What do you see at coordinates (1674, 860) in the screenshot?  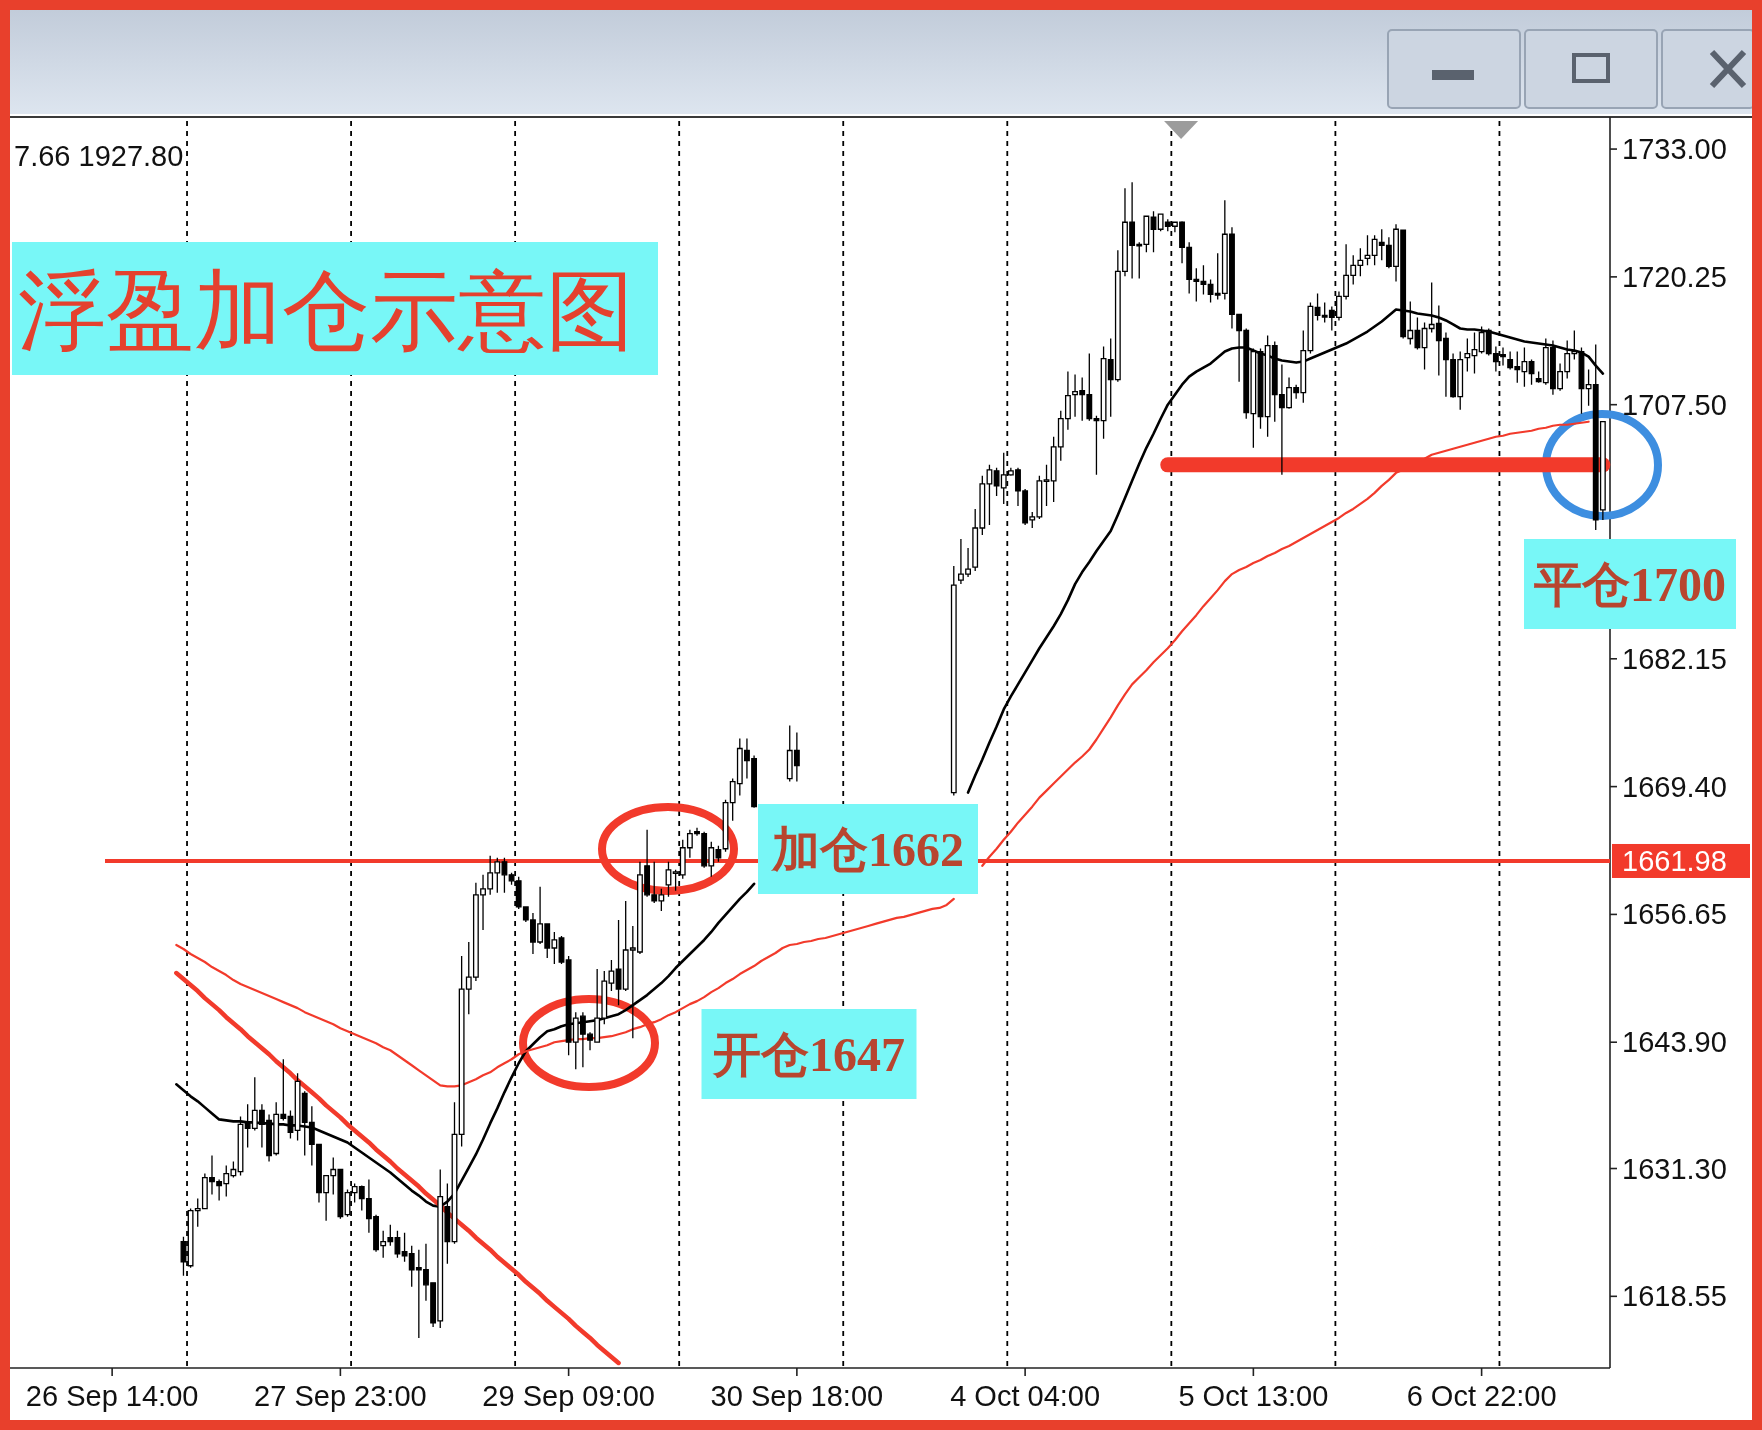 I see `ref-line-label: 1661.98` at bounding box center [1674, 860].